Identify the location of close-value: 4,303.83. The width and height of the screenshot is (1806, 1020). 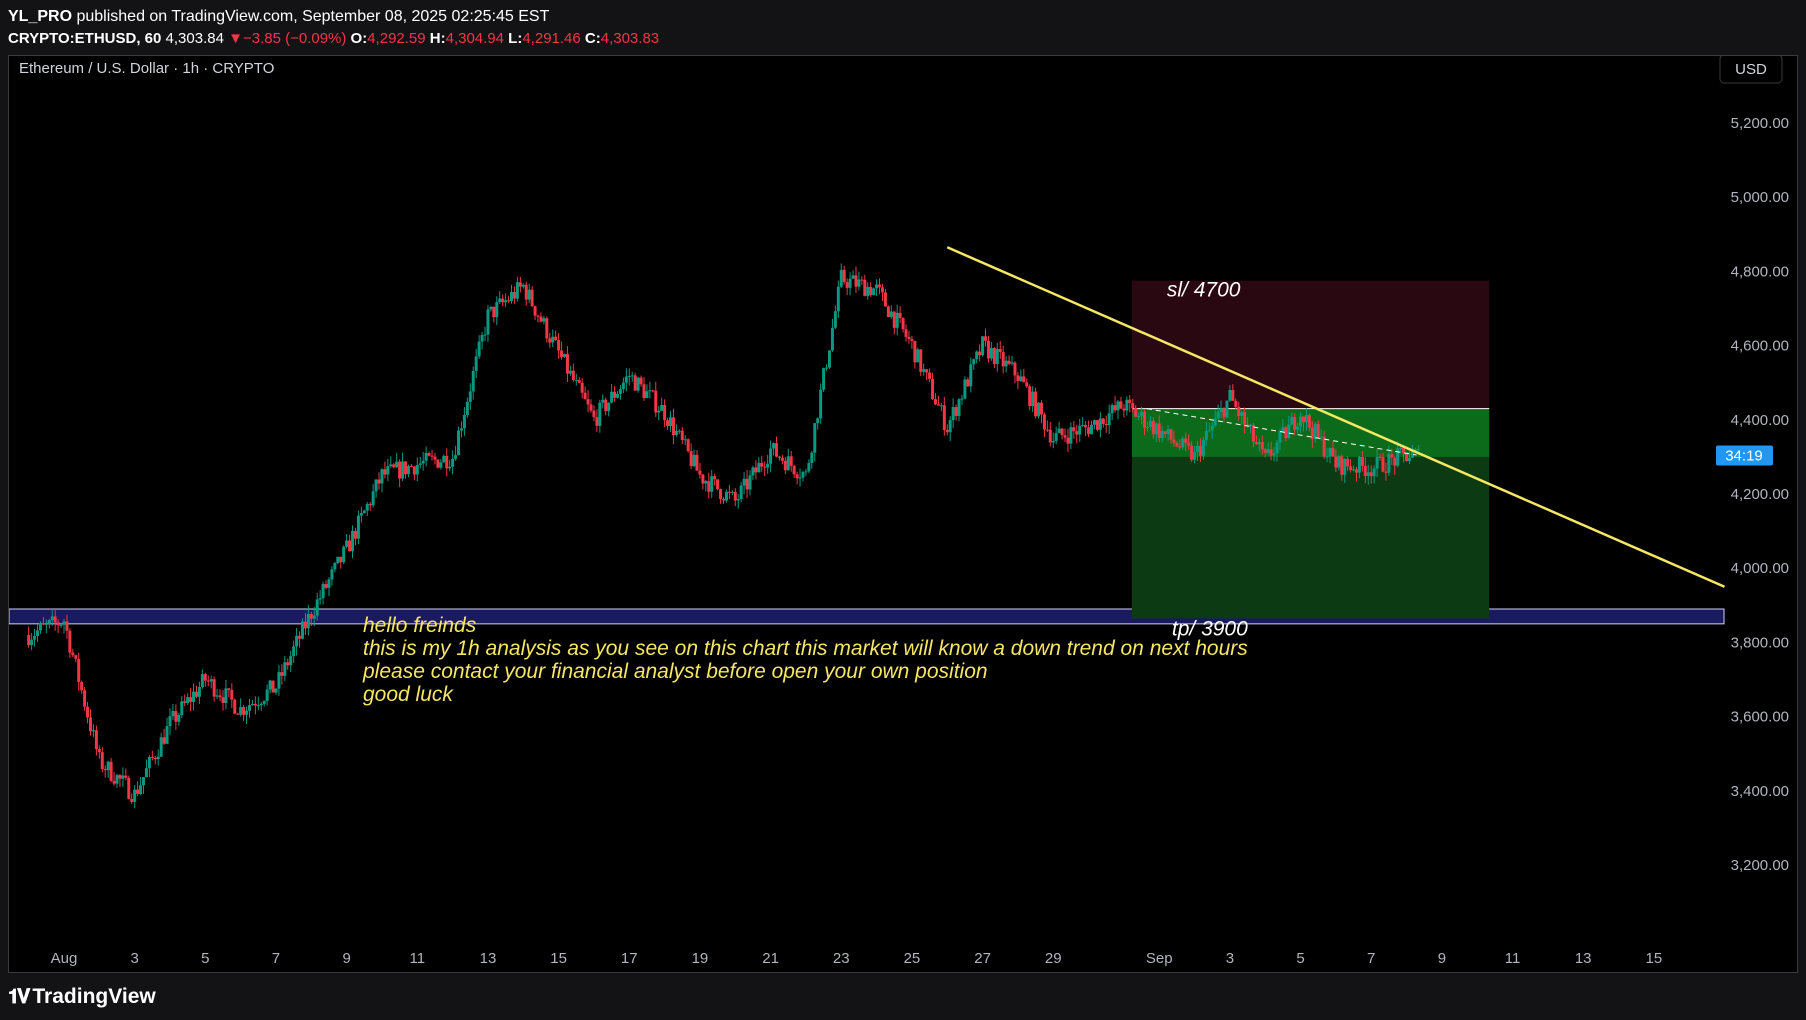
(630, 38).